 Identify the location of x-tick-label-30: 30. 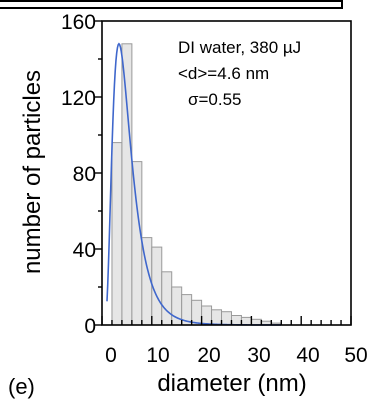
(258, 355).